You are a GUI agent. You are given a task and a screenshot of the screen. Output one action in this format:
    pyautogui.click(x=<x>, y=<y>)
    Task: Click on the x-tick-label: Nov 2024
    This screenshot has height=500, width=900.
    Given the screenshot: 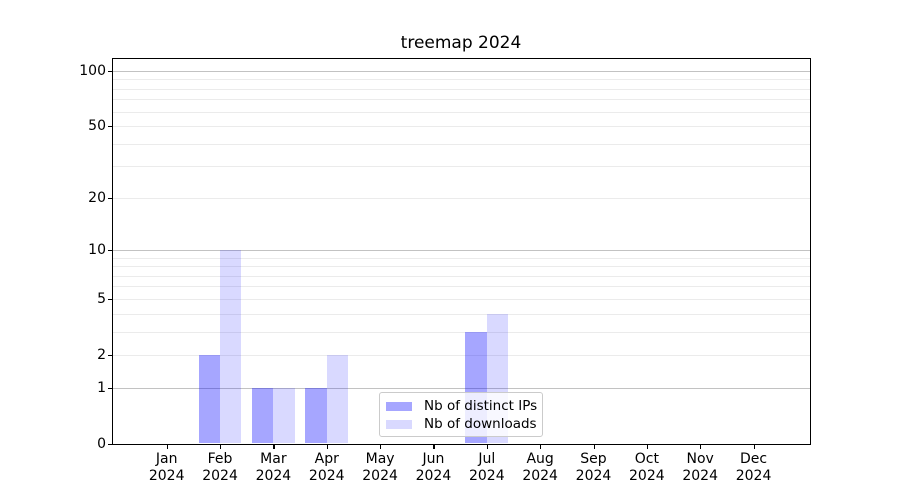 What is the action you would take?
    pyautogui.click(x=700, y=468)
    